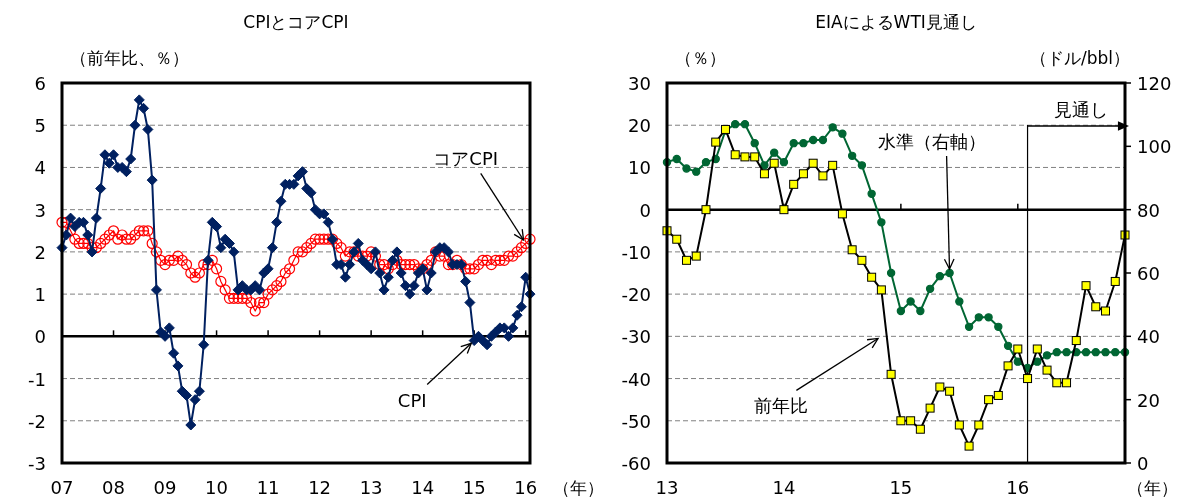 Image resolution: width=1182 pixels, height=498 pixels. What do you see at coordinates (1154, 147) in the screenshot?
I see `y2-tick-label: 100` at bounding box center [1154, 147].